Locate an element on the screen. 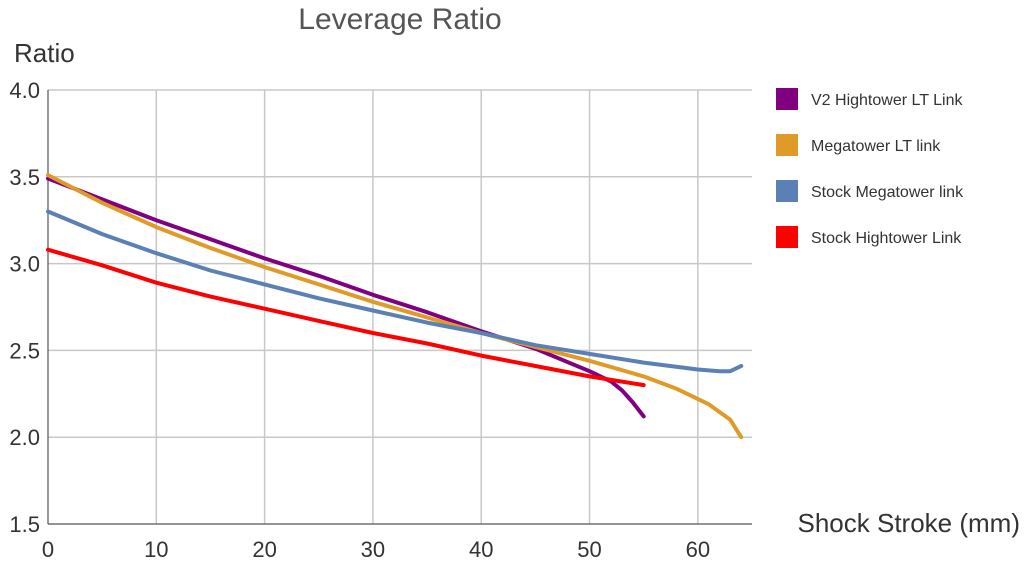 This screenshot has height=566, width=1024. y-tick-label: 2.0 is located at coordinates (24, 437).